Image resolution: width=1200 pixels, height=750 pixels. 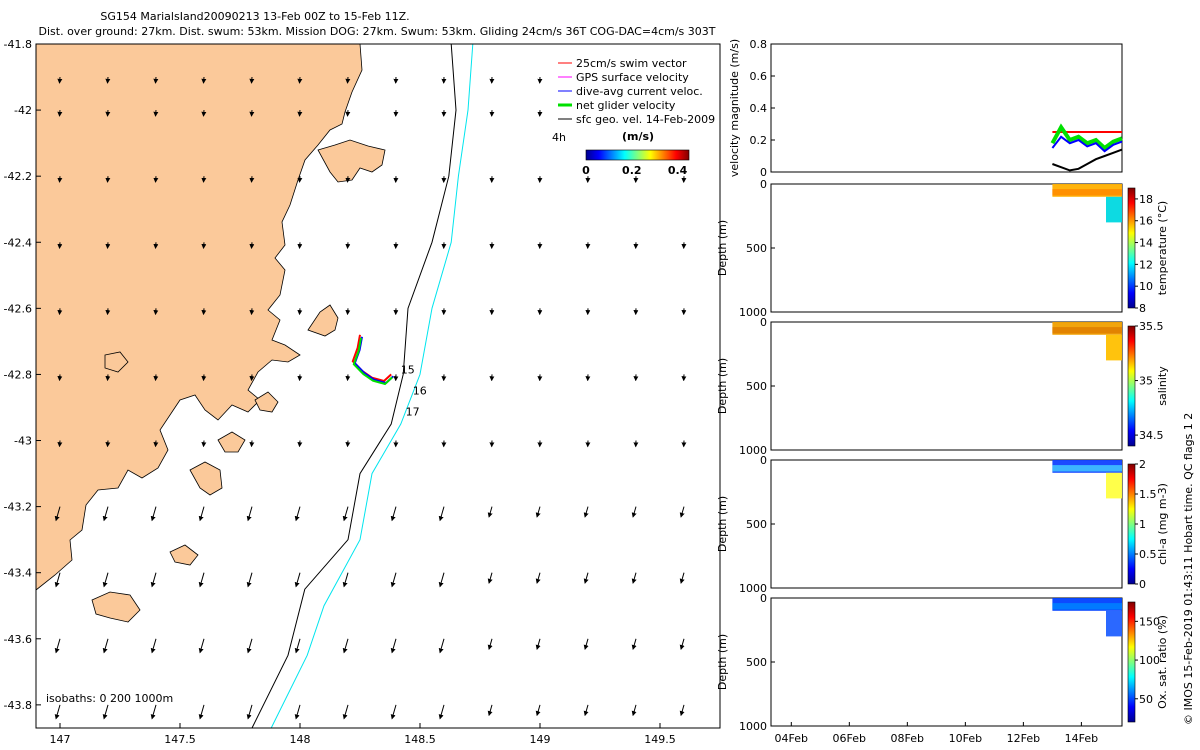 What do you see at coordinates (1146, 221) in the screenshot?
I see `cbar-tick-label: 16` at bounding box center [1146, 221].